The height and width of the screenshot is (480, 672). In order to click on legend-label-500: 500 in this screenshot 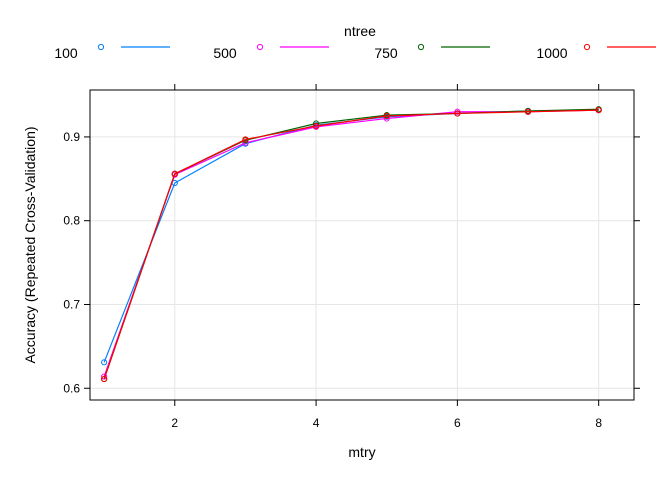, I will do `click(225, 53)`.